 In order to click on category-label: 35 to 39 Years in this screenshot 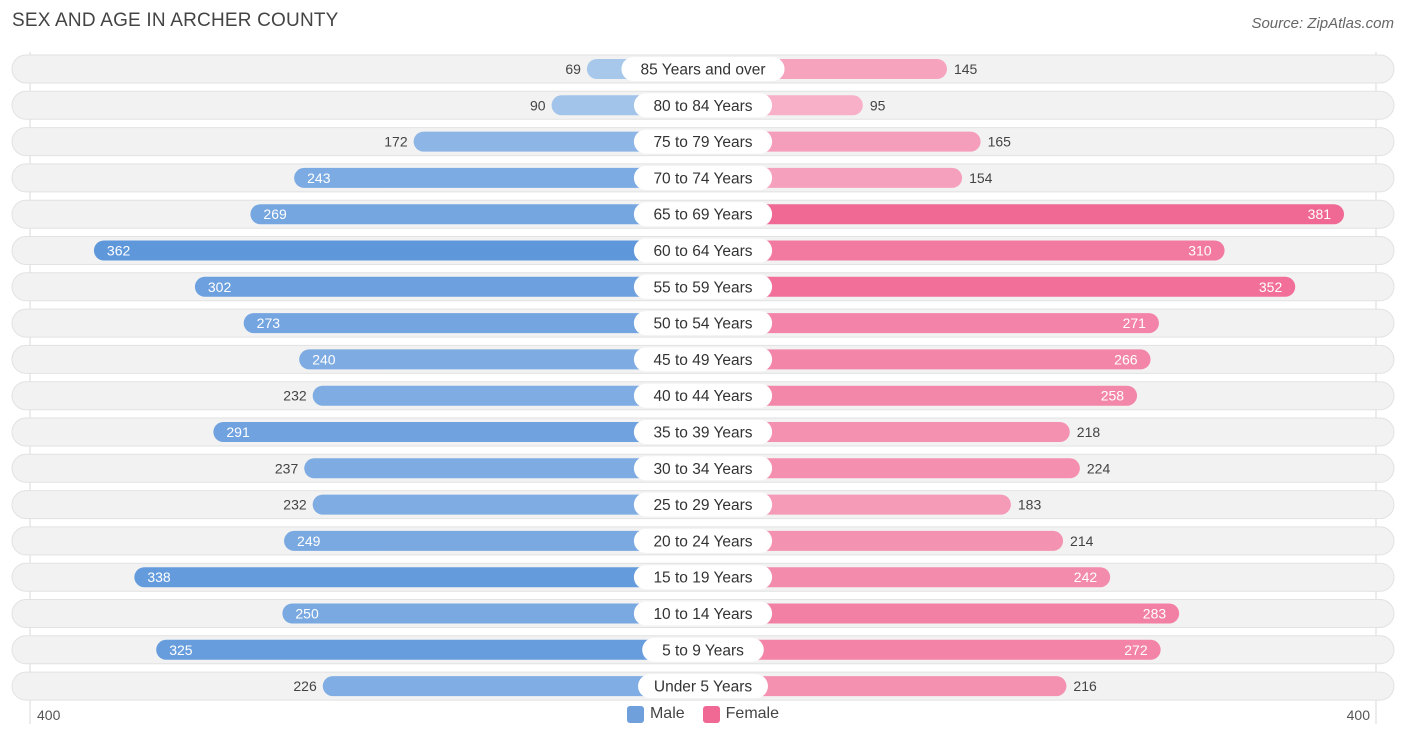, I will do `click(702, 433)`.